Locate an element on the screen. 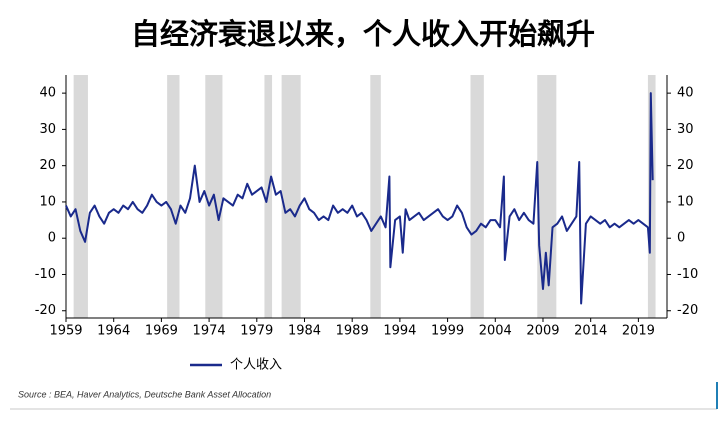 Image resolution: width=727 pixels, height=421 pixels. y-tick-label: 40 is located at coordinates (47, 93).